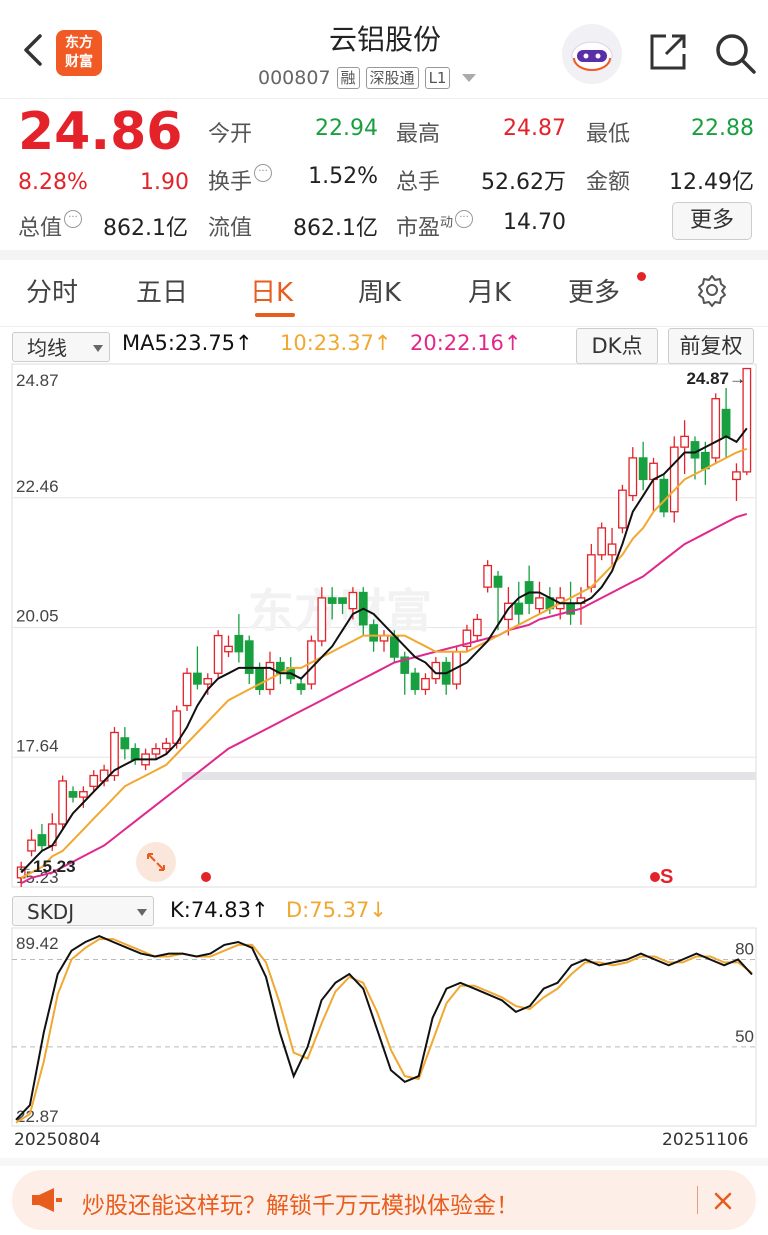 This screenshot has width=768, height=1235. Describe the element at coordinates (617, 346) in the screenshot. I see `dk-point-button: DK点` at that location.